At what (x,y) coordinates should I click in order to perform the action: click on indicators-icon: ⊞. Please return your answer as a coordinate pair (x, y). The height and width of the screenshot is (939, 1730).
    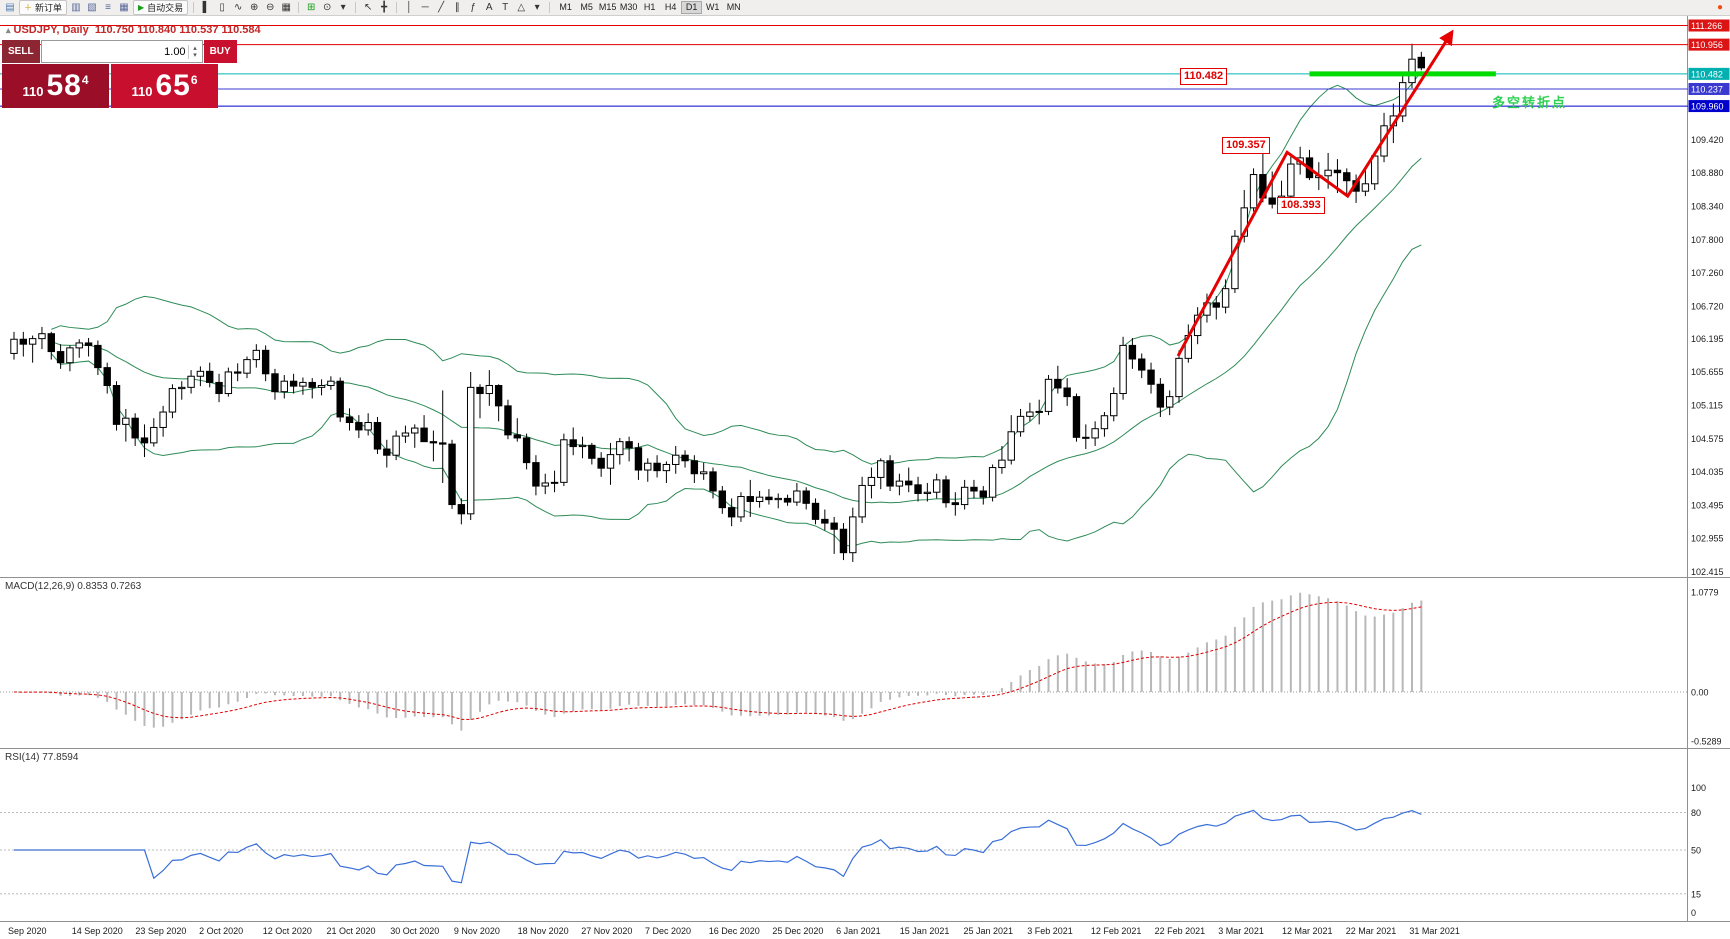
    Looking at the image, I should click on (311, 7).